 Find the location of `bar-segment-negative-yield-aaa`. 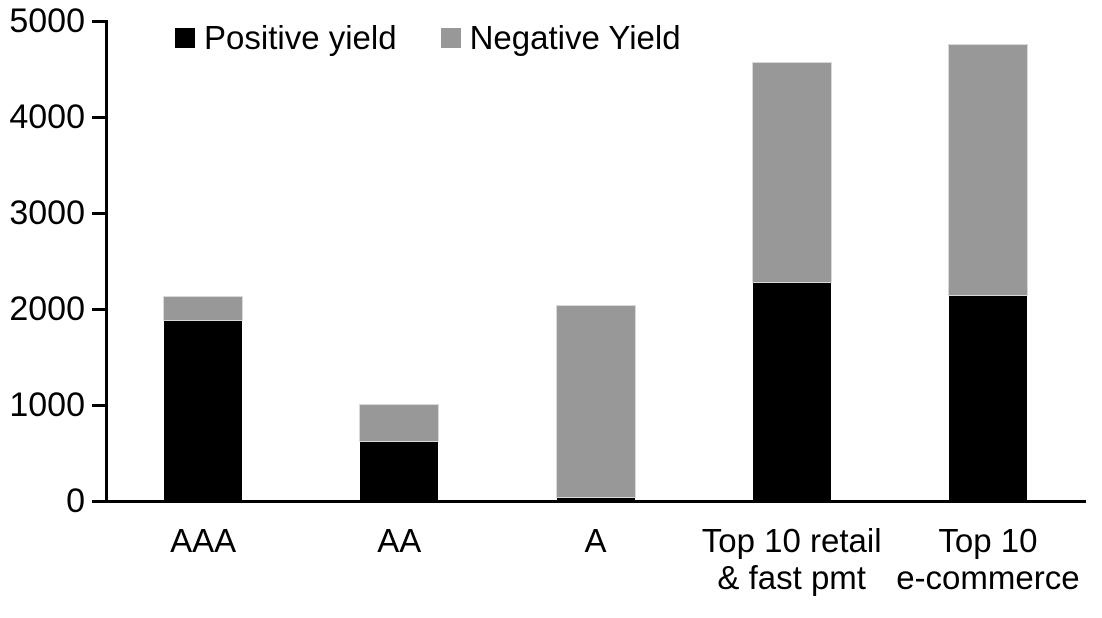

bar-segment-negative-yield-aaa is located at coordinates (203, 308).